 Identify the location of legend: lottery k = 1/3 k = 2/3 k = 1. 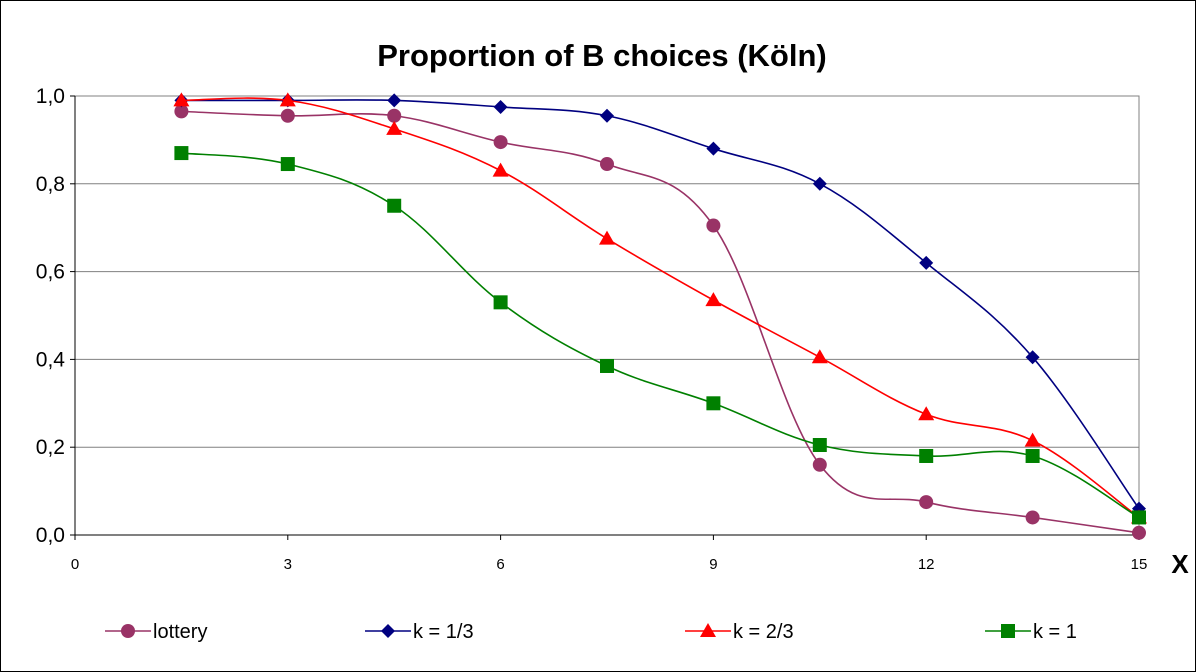
(591, 632).